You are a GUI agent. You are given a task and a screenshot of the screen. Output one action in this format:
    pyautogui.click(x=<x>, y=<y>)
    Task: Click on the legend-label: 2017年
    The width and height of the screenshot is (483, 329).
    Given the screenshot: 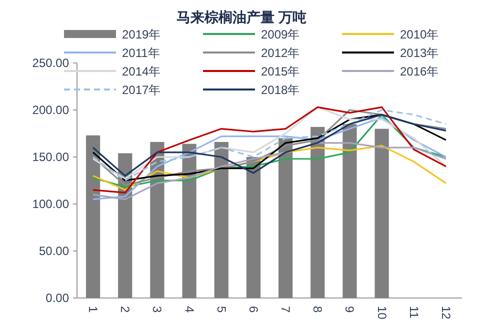 What is the action you would take?
    pyautogui.click(x=141, y=90)
    